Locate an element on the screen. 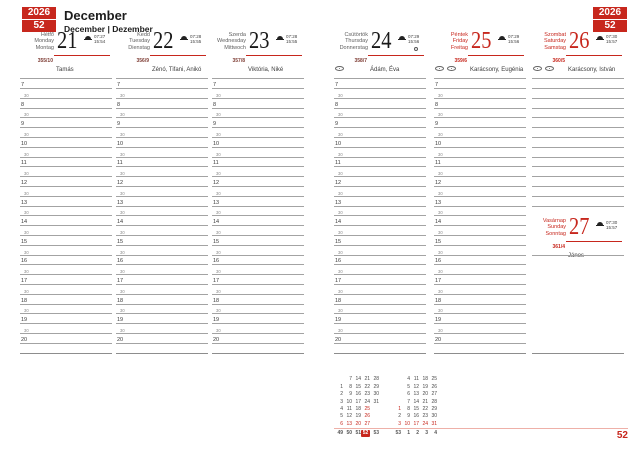 The height and width of the screenshot is (450, 636). mini-cal-january-day: 2 is located at coordinates (399, 416).